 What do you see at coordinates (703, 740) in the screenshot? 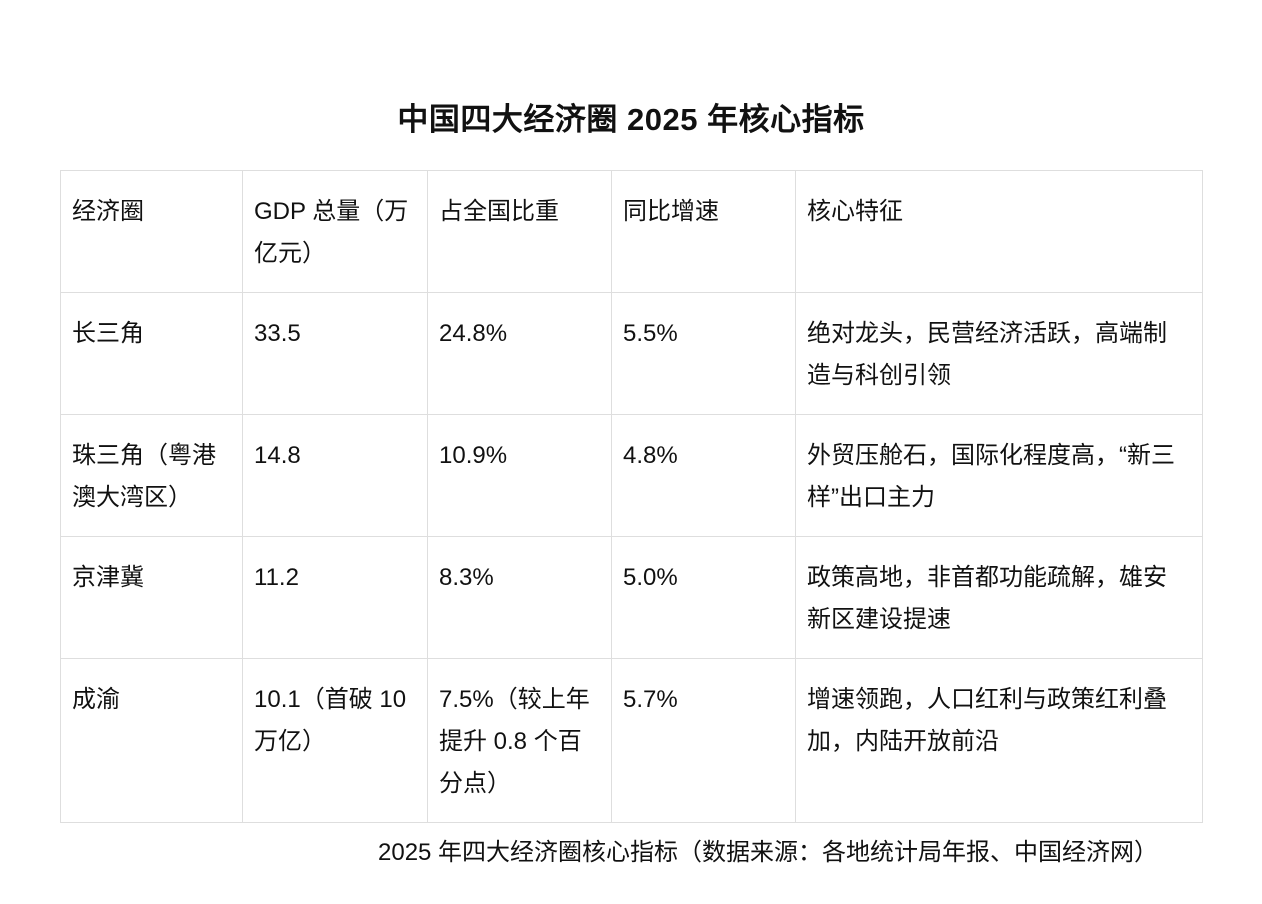
I see `cell-growth: 5.7%` at bounding box center [703, 740].